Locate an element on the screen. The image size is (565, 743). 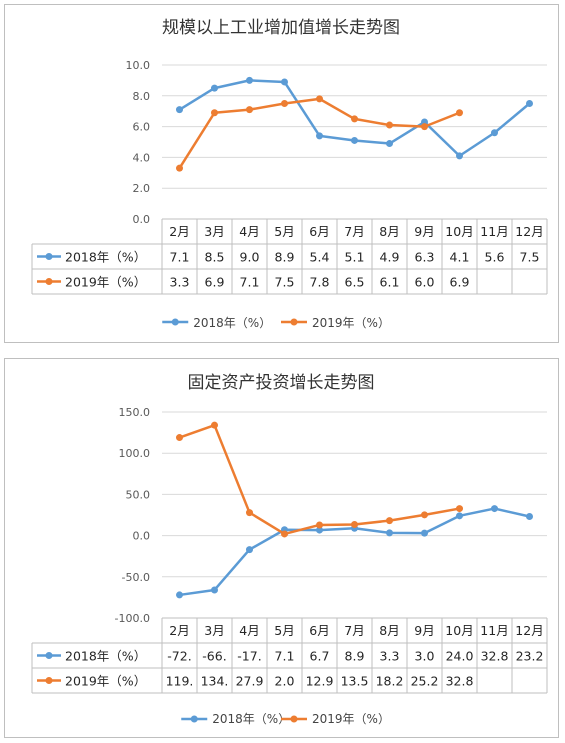
data-label: 9.0 is located at coordinates (250, 257).